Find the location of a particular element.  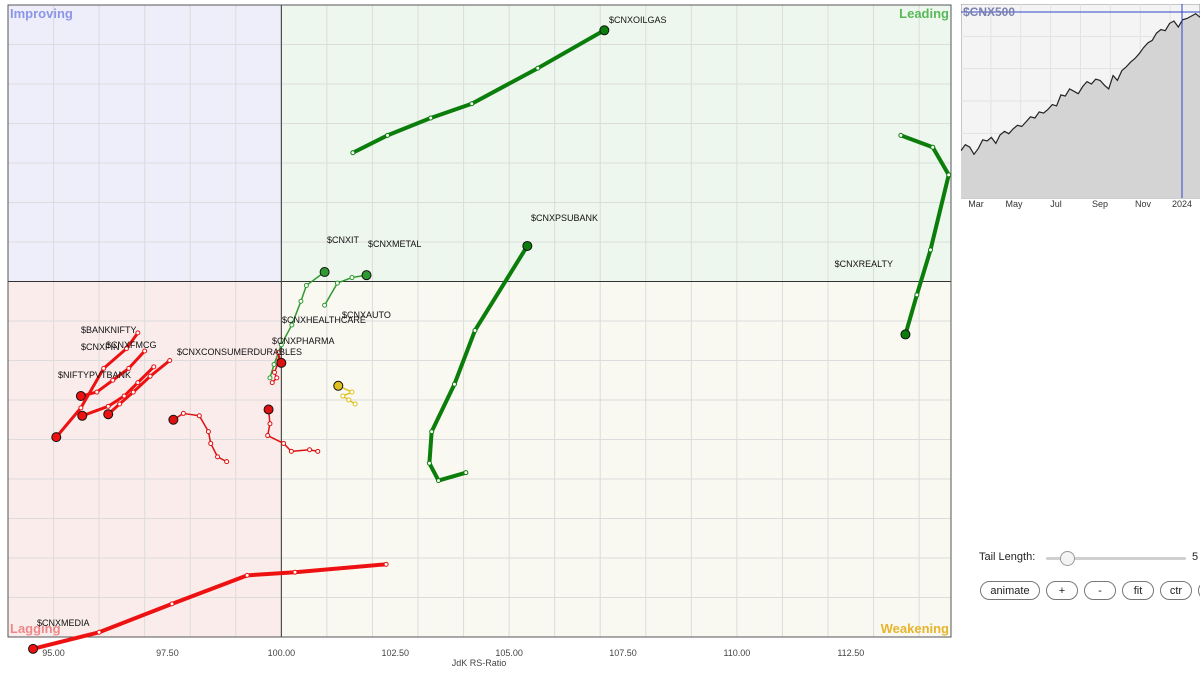

controls-panel: Tail Length: 5 animate + - fit ctr # is located at coordinates (1089, 574).